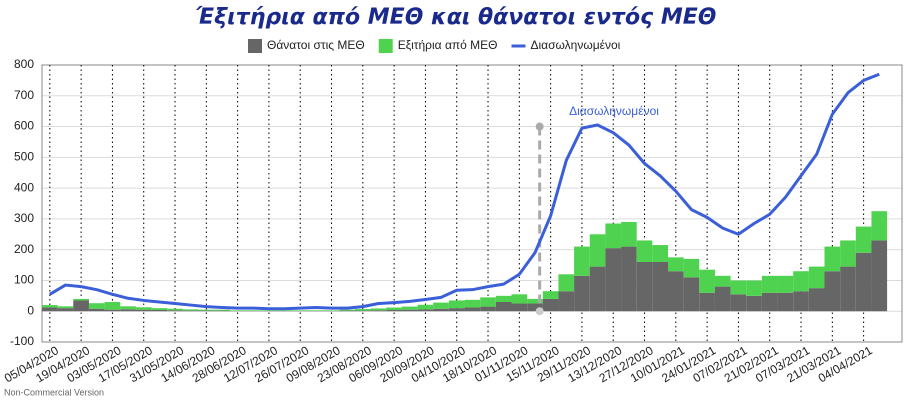 This screenshot has width=913, height=400. I want to click on y-tick-label: 500, so click(24, 157).